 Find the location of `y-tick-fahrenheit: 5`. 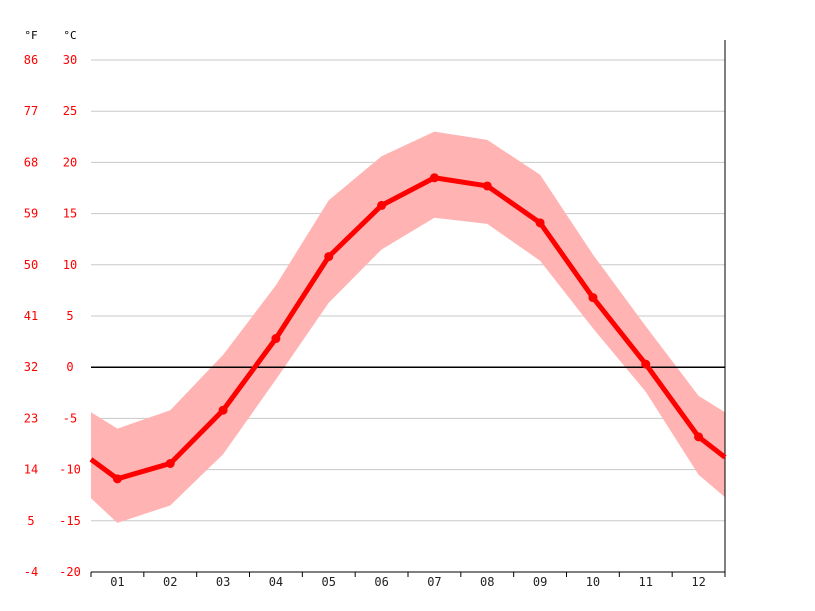

y-tick-fahrenheit: 5 is located at coordinates (30, 521).